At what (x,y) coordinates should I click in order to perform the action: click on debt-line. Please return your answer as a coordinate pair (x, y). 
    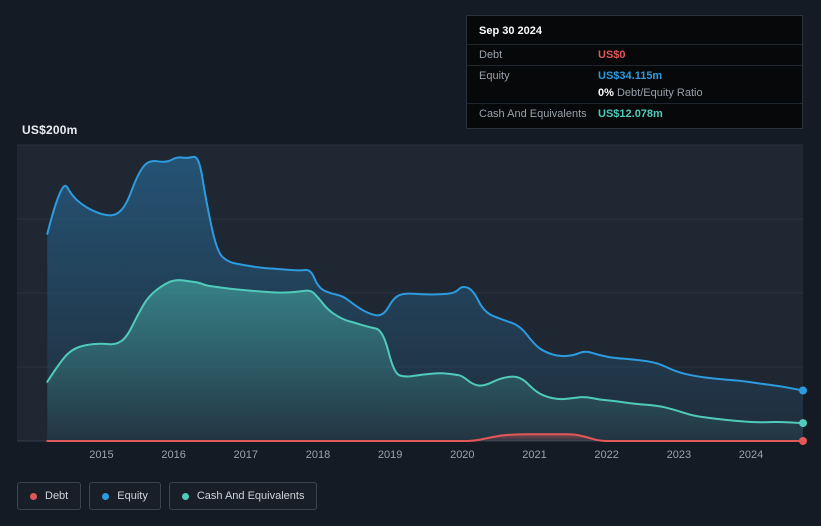
    Looking at the image, I should click on (425, 437).